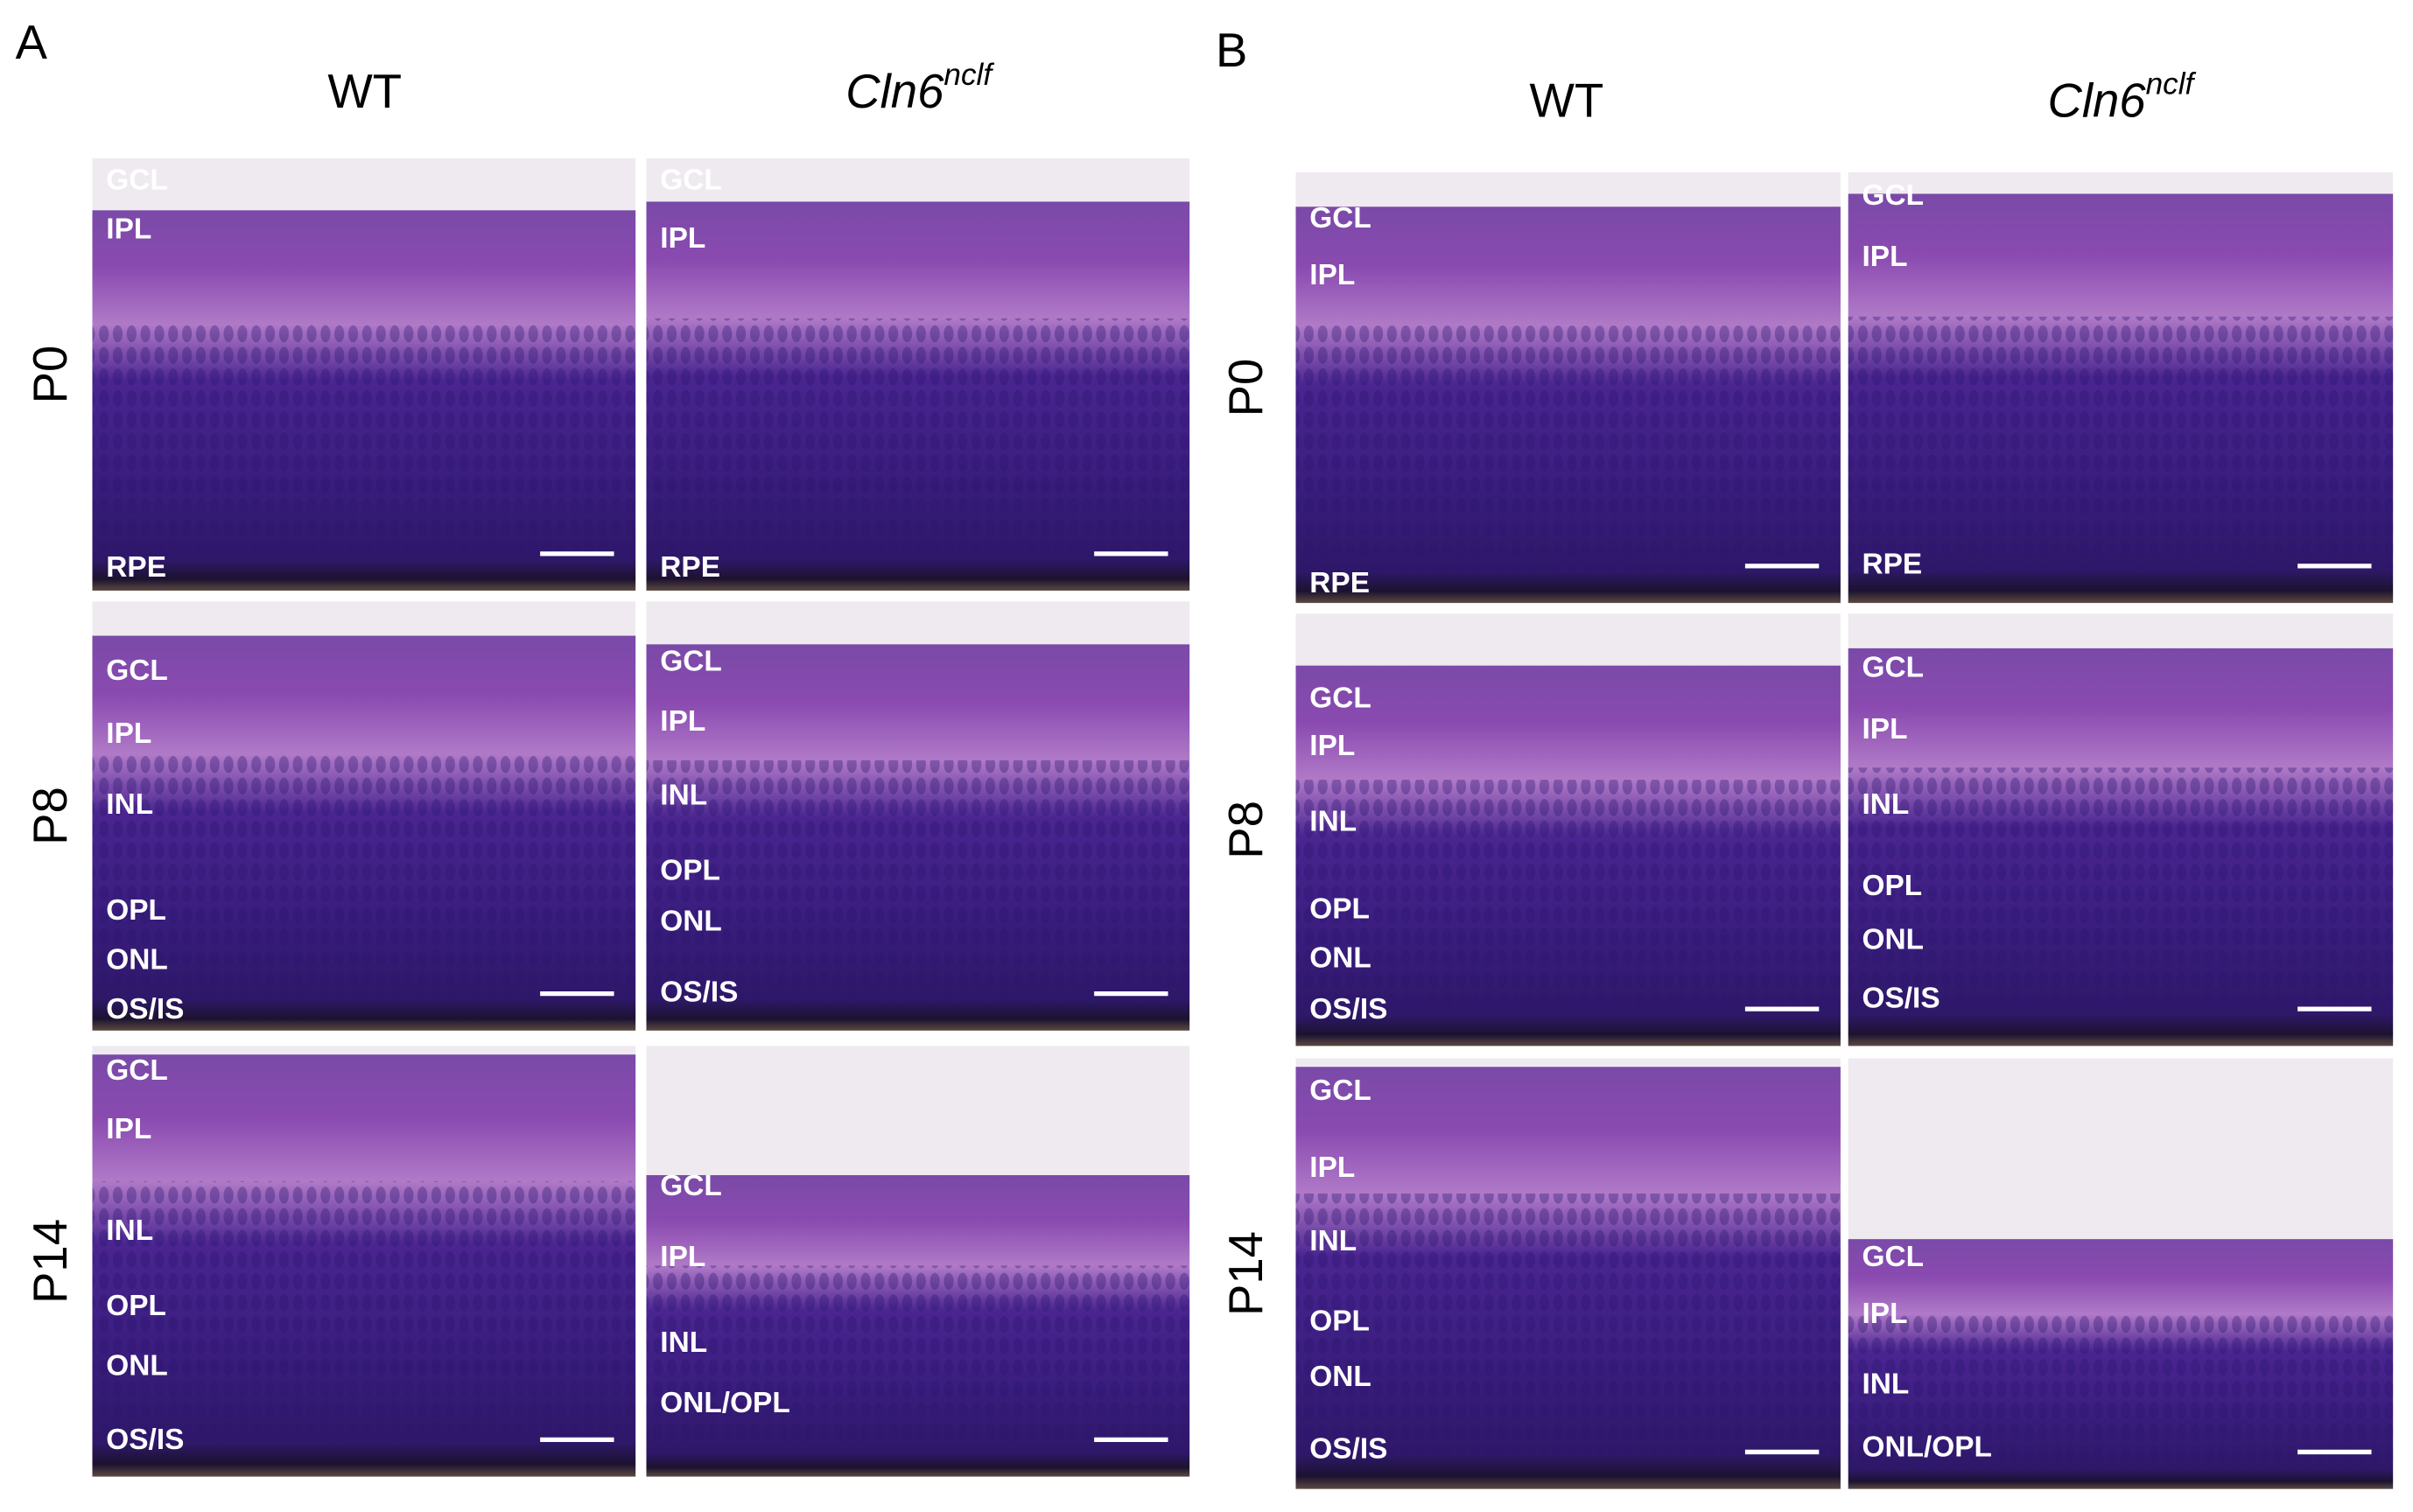 The image size is (2413, 1512). What do you see at coordinates (1231, 50) in the screenshot?
I see `panel-label: B` at bounding box center [1231, 50].